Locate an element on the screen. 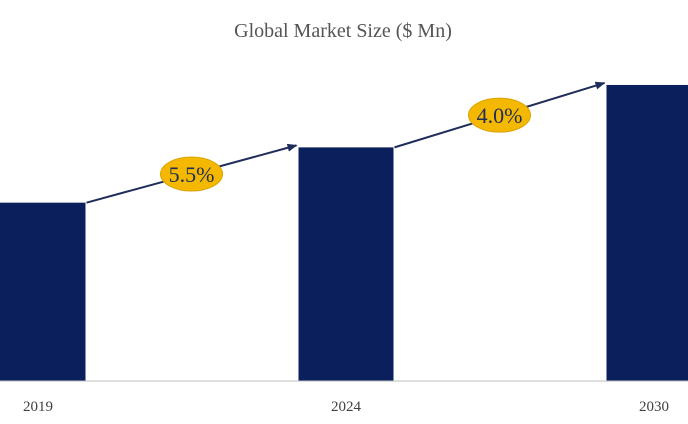 The width and height of the screenshot is (688, 424). cagr-badge-2019-2024: 5.5% is located at coordinates (191, 174).